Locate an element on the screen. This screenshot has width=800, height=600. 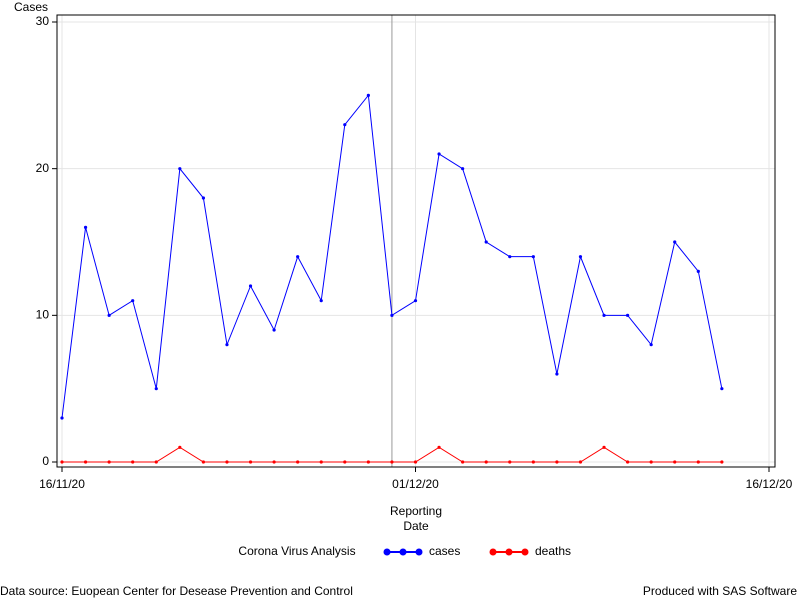
x-tick-label: 16/12/20 is located at coordinates (769, 484).